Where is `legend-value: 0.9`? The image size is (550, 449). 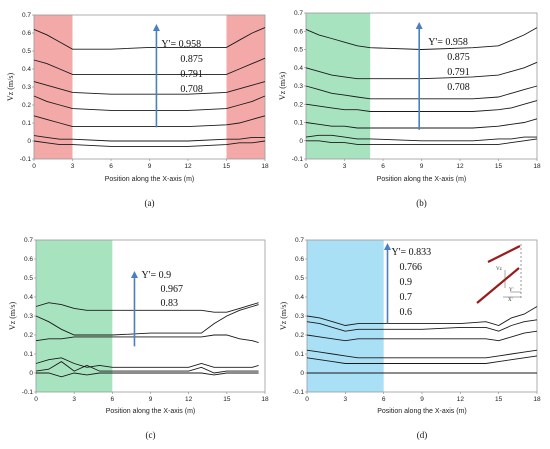 legend-value: 0.9 is located at coordinates (406, 282).